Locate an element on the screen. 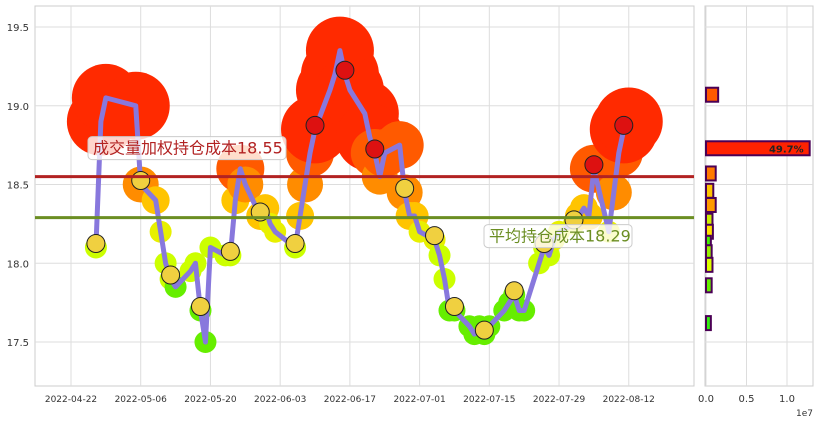 This screenshot has width=822, height=422. hist-x-tick-label: 1.0 is located at coordinates (787, 399).